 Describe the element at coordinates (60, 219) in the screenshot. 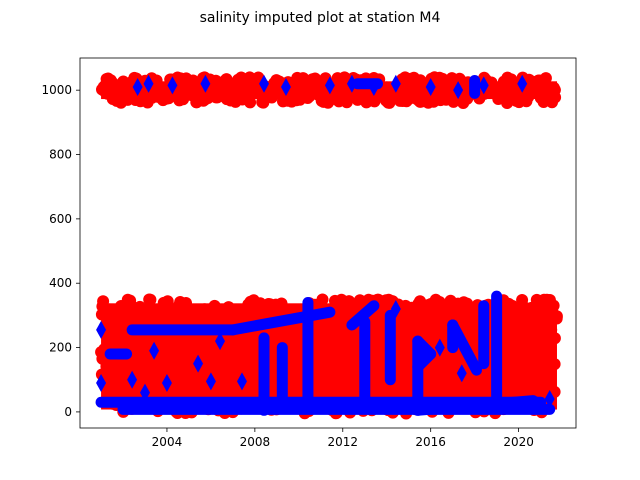

I see `y-tick-label: 600` at that location.